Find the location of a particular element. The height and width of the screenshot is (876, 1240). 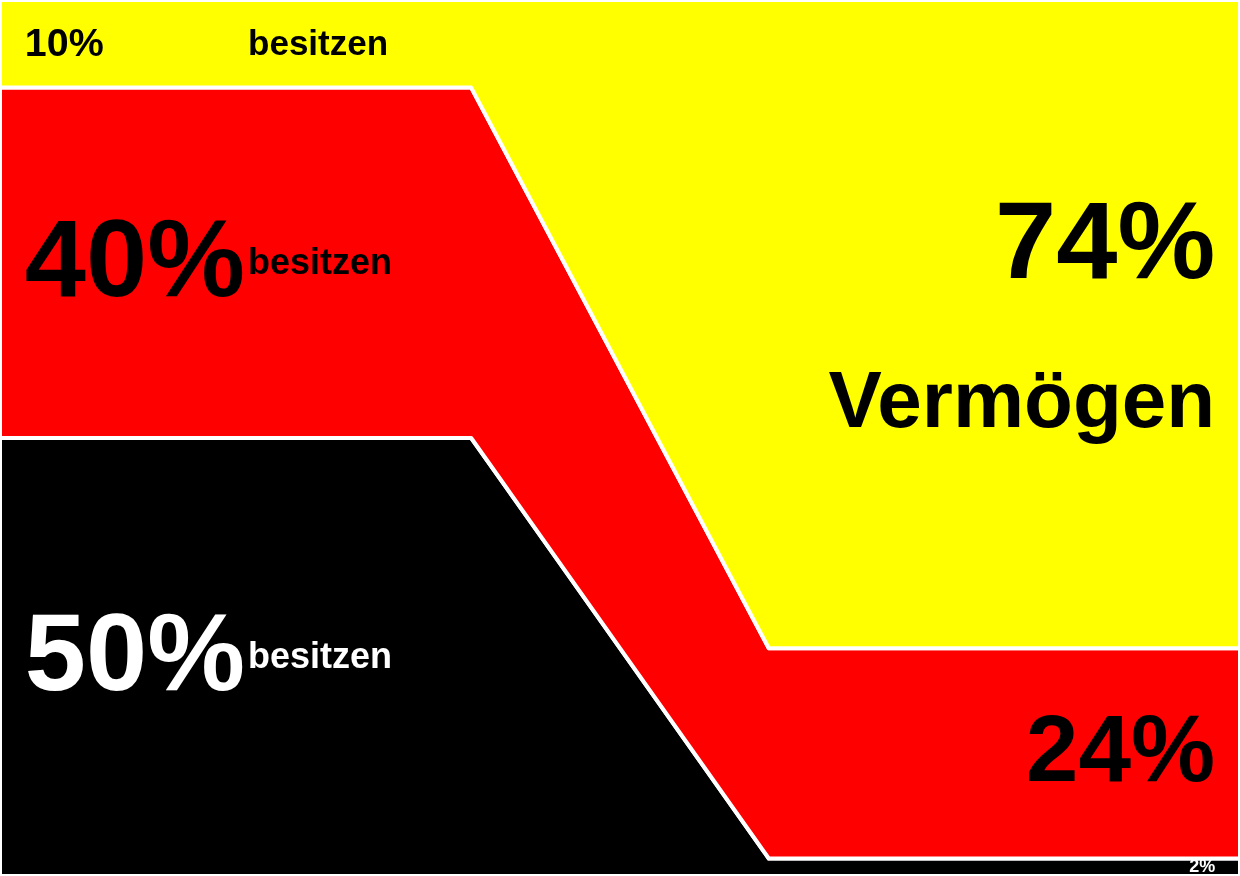

annotation: Vermögen is located at coordinates (1022, 399).